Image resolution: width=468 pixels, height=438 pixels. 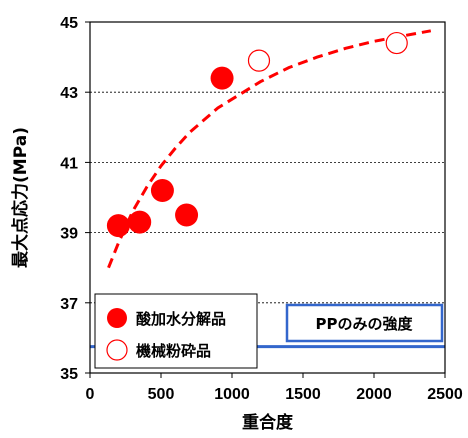 I want to click on x-tick-label: 500, so click(x=161, y=394).